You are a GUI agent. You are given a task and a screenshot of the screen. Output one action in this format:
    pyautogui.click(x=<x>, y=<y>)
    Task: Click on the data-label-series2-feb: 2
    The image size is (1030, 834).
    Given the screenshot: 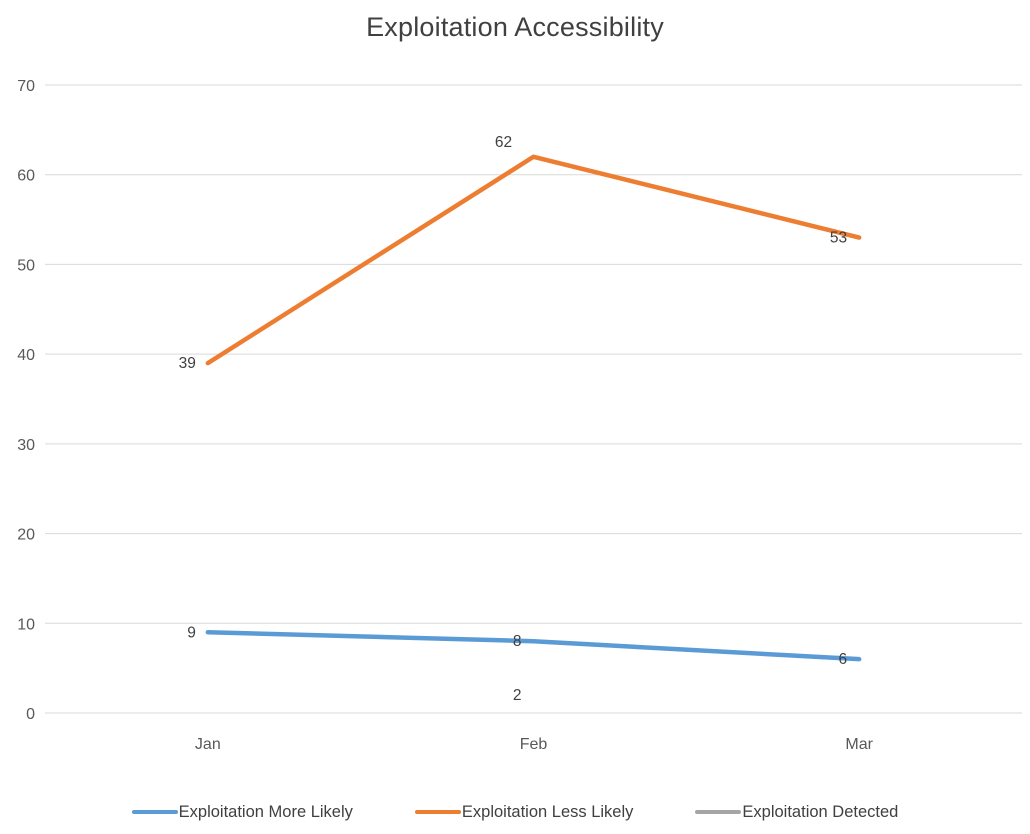 What is the action you would take?
    pyautogui.click(x=517, y=695)
    